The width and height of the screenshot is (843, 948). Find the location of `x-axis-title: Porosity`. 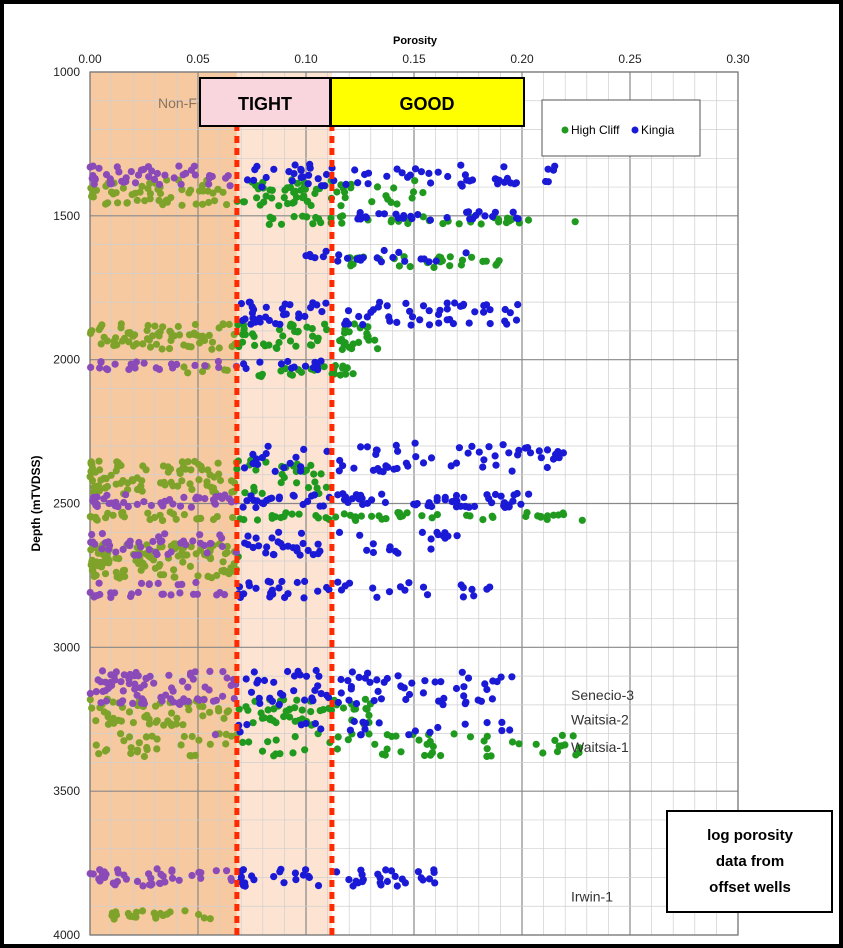

x-axis-title: Porosity is located at coordinates (415, 41).